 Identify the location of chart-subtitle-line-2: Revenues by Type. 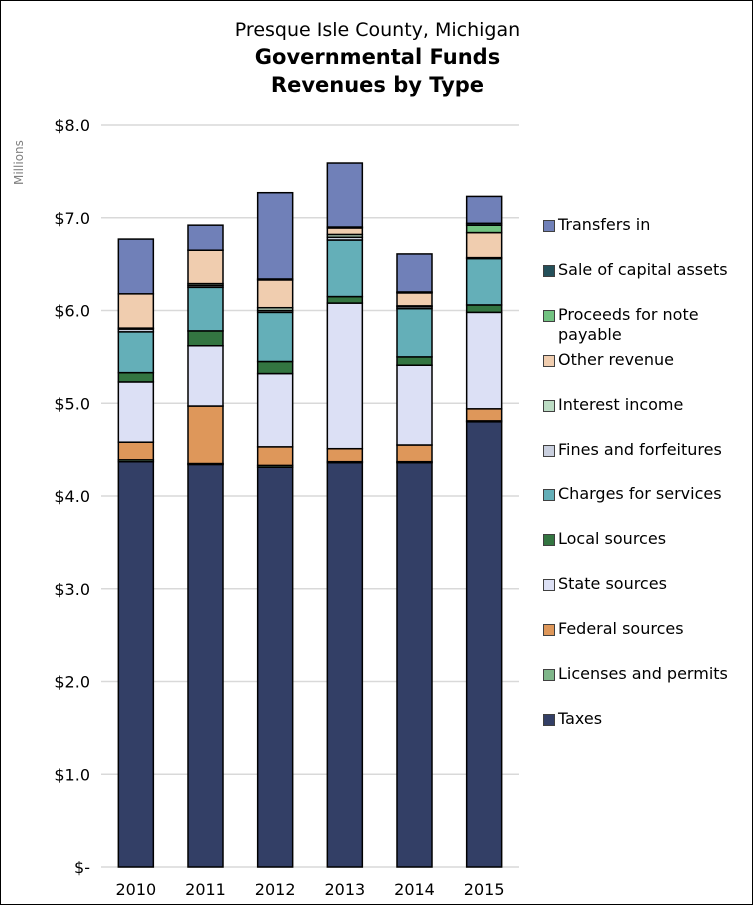
(377, 85).